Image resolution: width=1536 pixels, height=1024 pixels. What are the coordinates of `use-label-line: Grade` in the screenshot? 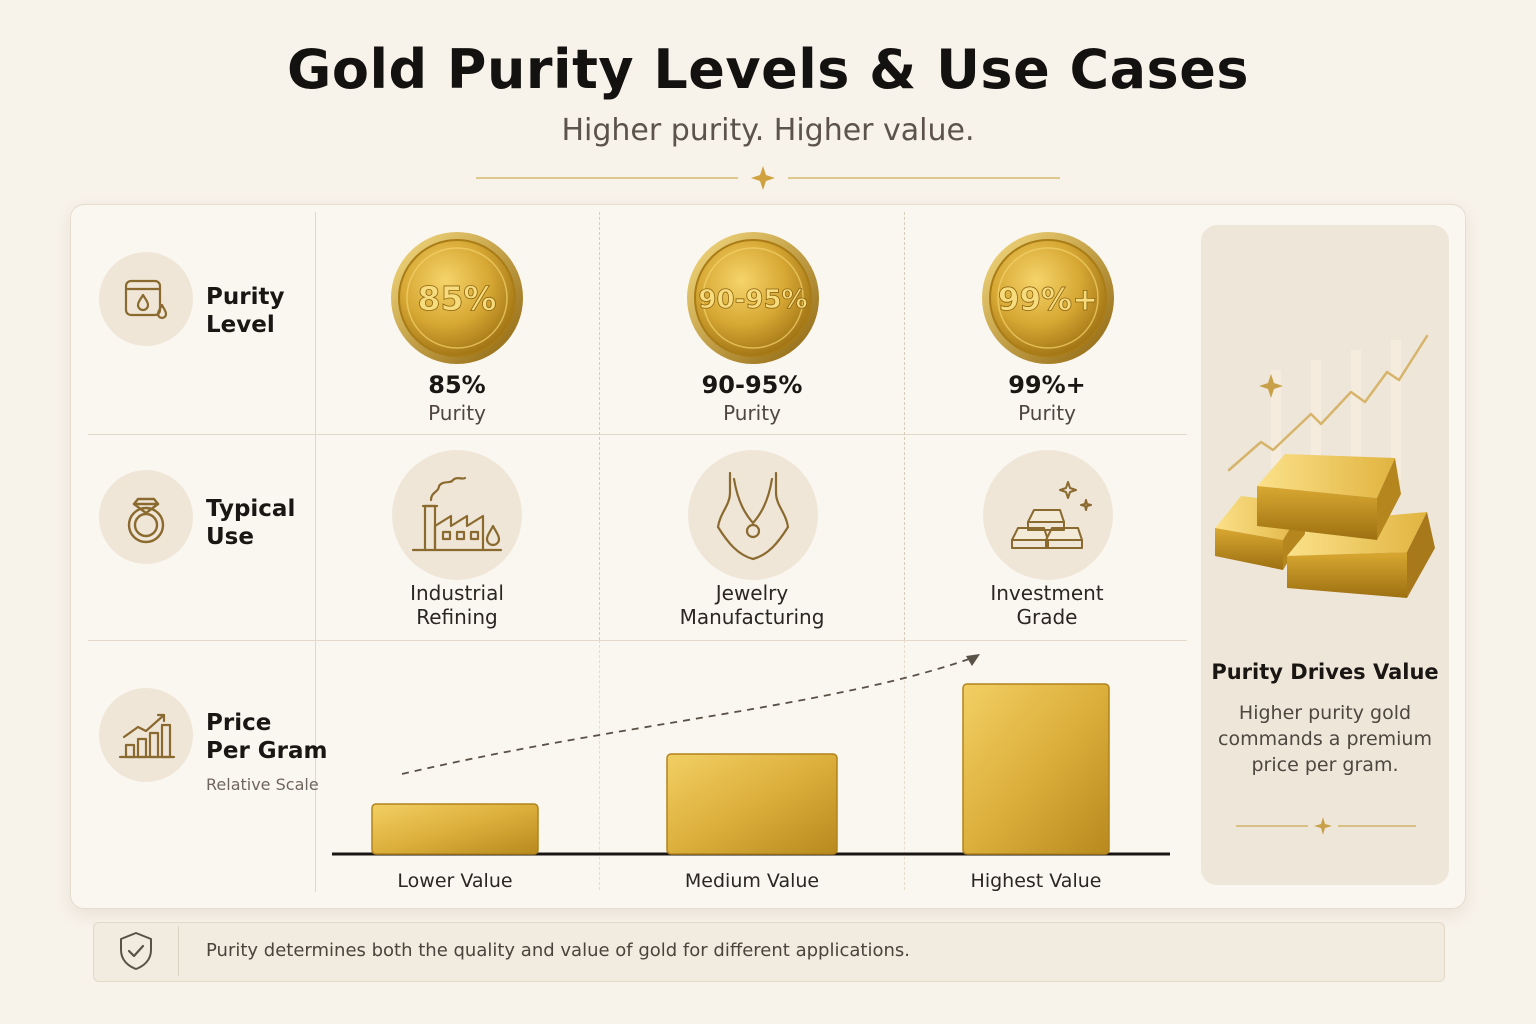 It's located at (1047, 617).